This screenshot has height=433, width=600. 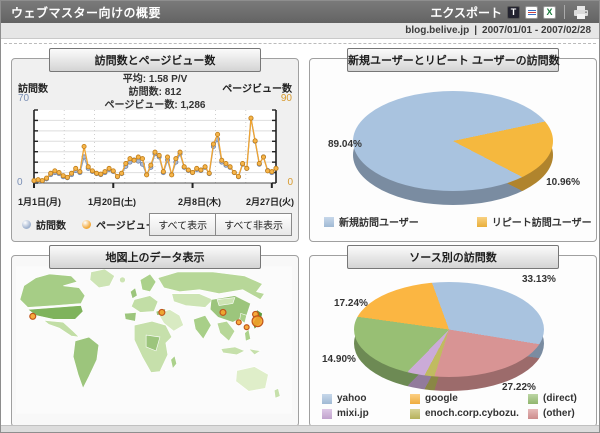 What do you see at coordinates (539, 279) in the screenshot?
I see `yahoo-pct: 33.13%` at bounding box center [539, 279].